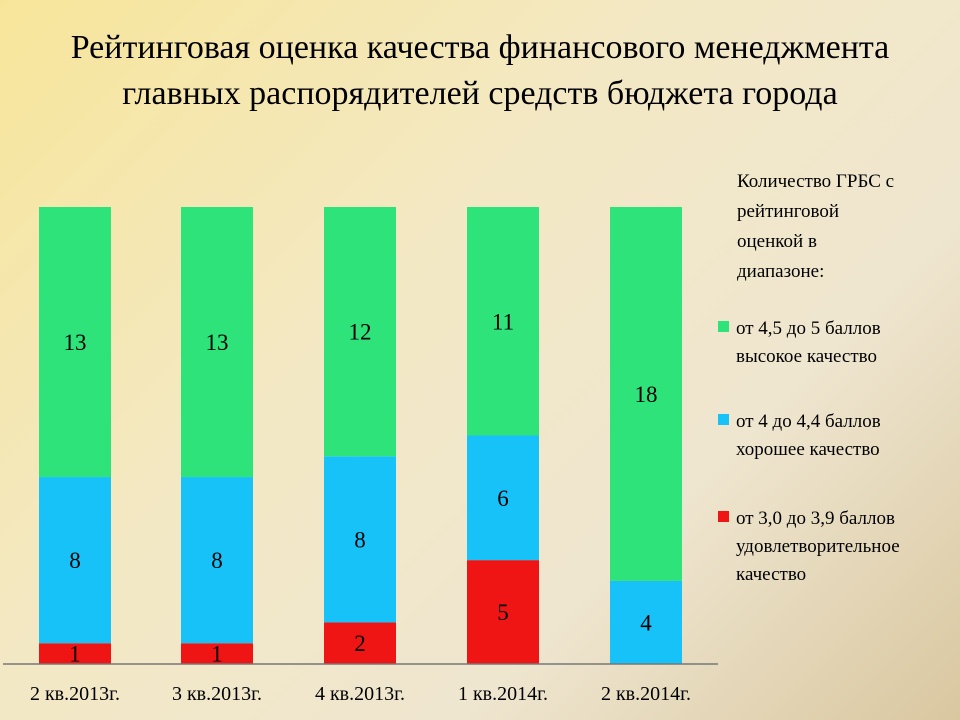 Image resolution: width=960 pixels, height=720 pixels. I want to click on legend-label-line: хорошее качество, so click(808, 449).